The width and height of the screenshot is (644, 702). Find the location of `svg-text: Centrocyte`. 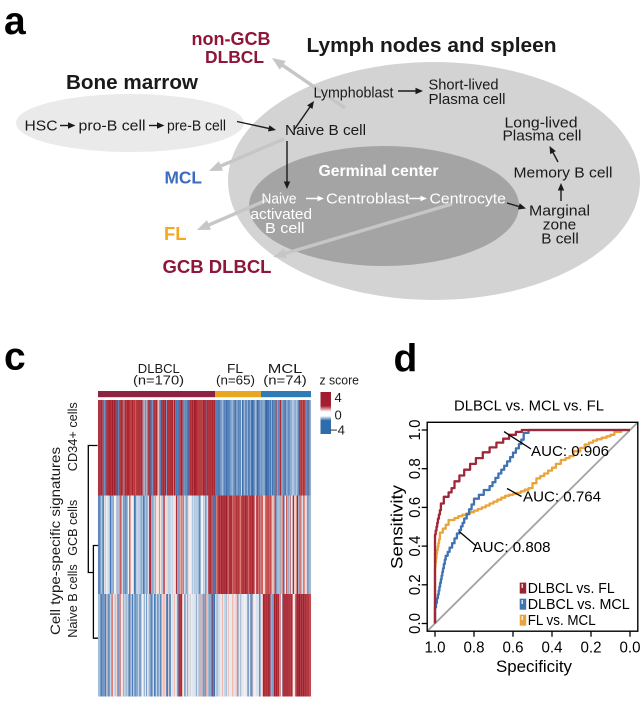

svg-text: Centrocyte is located at coordinates (468, 199).